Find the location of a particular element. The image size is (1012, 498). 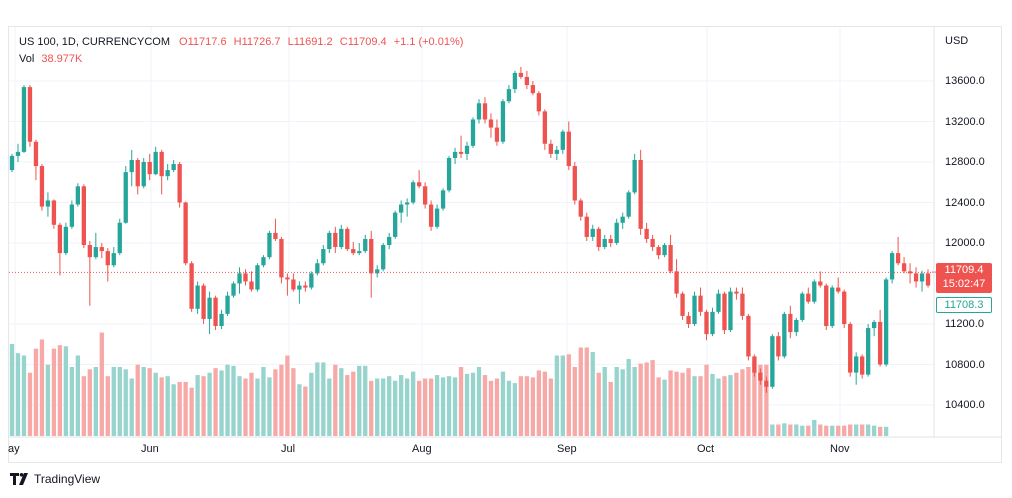

close-value: 11709.4 is located at coordinates (367, 42).